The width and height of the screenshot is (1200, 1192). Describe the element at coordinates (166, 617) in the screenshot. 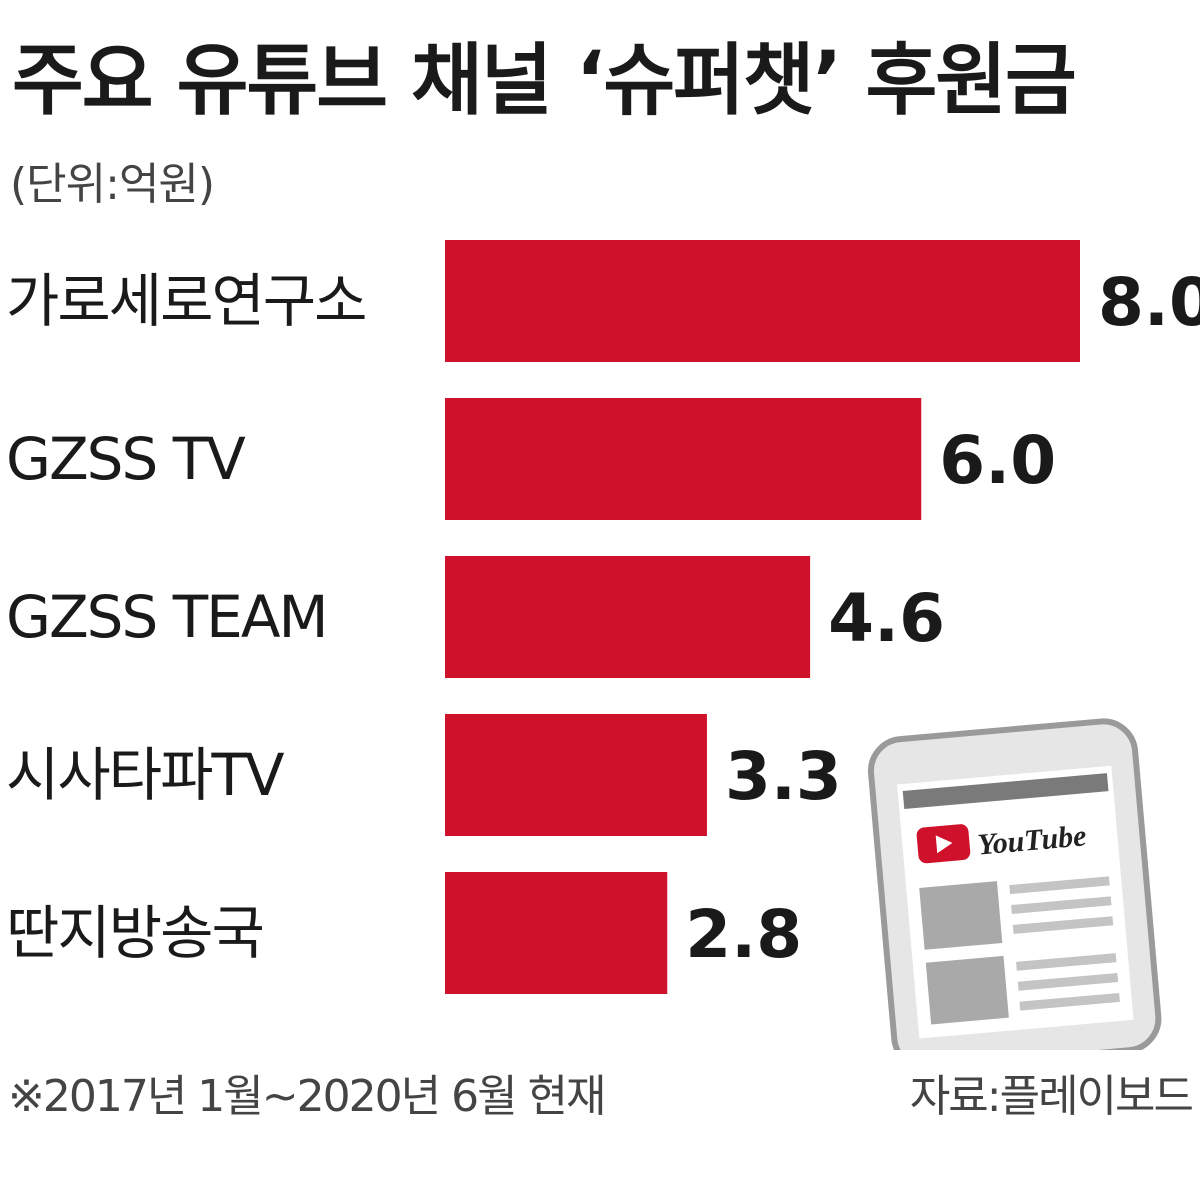

I see `category-label: GZSS TEAM` at that location.